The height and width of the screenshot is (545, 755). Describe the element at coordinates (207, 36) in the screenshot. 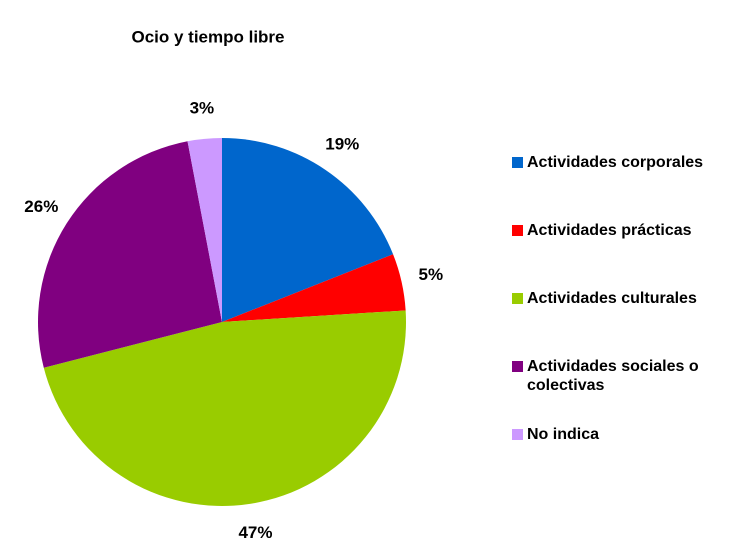

I see `chart-title: Ocio y tiempo libre` at that location.